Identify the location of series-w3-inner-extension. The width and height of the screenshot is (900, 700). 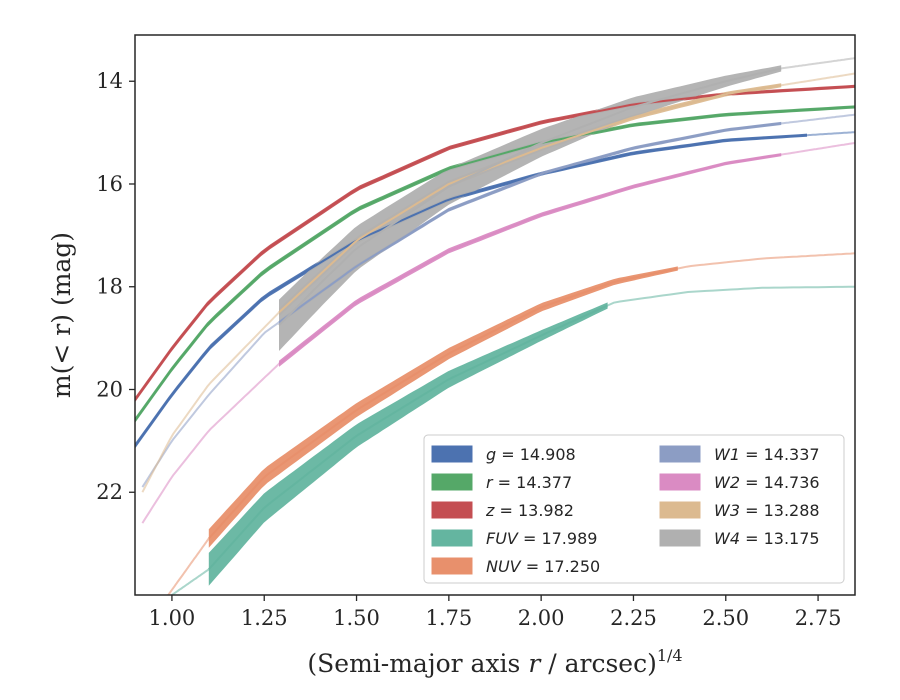
(210, 402).